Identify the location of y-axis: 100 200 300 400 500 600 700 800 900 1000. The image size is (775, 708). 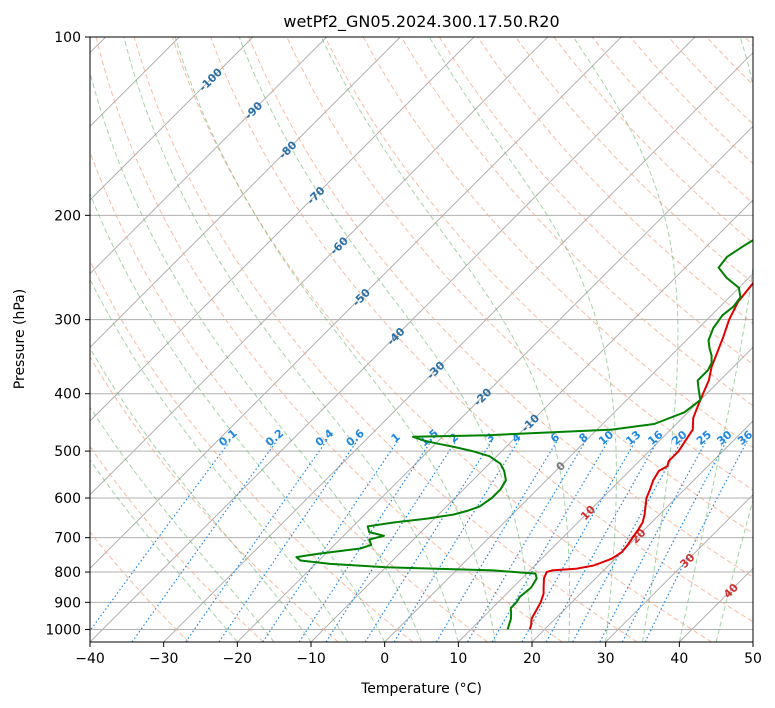
(67, 334).